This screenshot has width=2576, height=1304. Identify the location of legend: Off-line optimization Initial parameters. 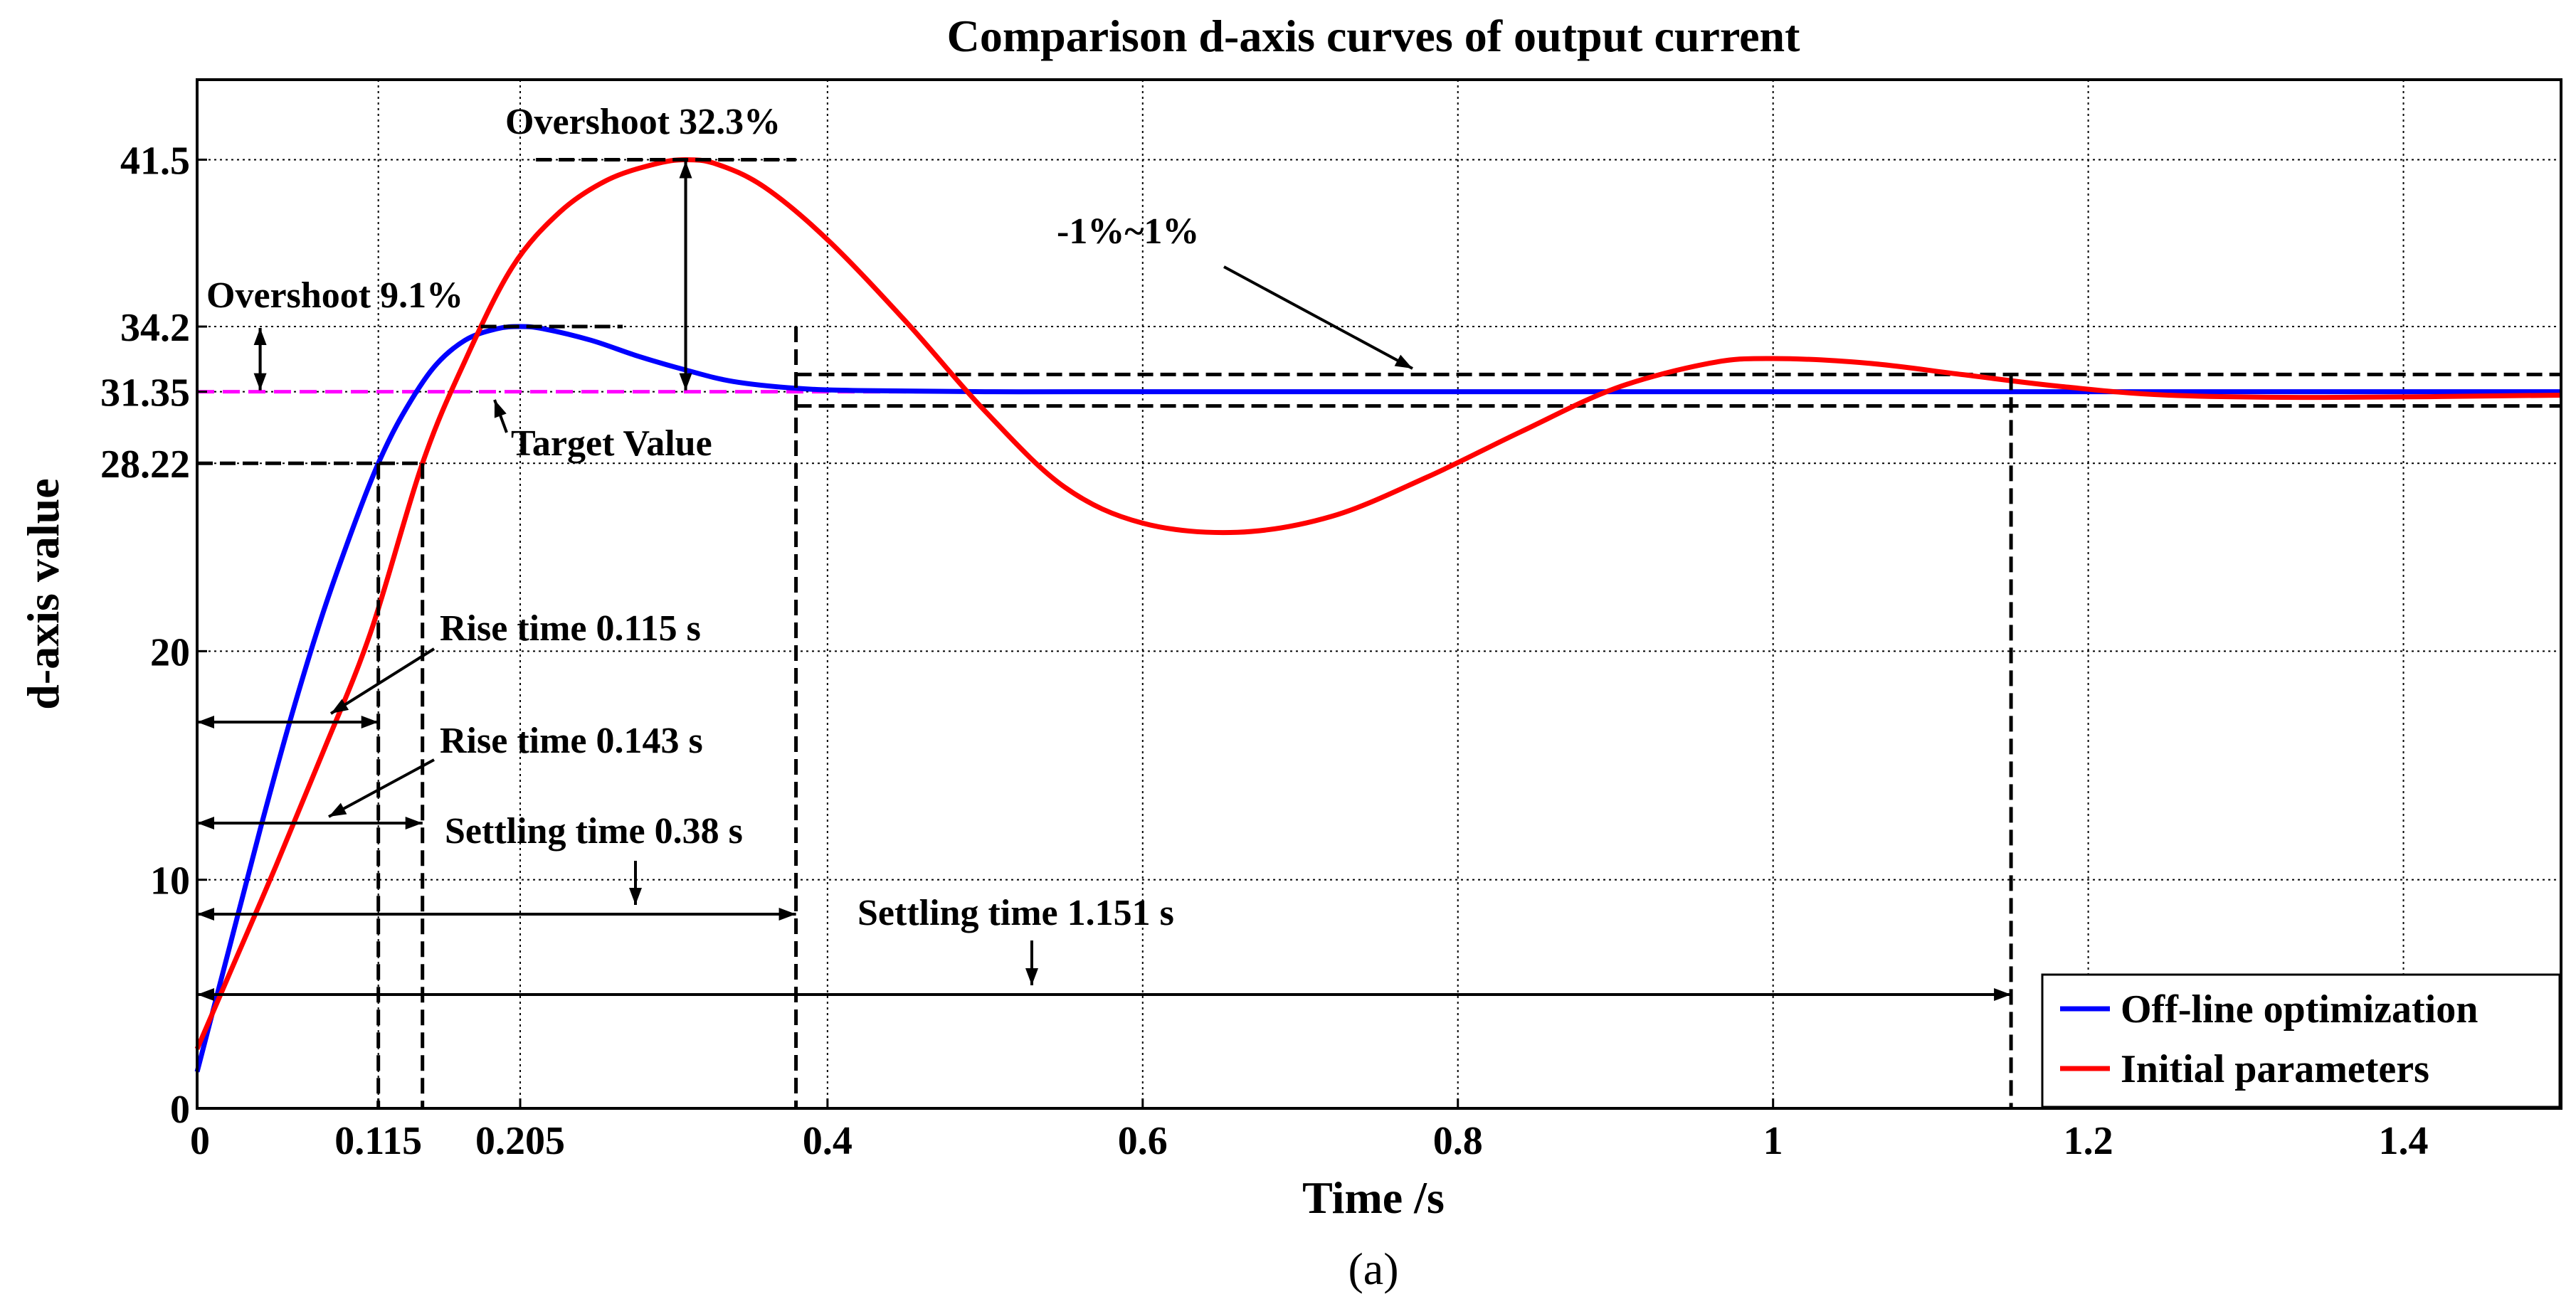
(2301, 1040).